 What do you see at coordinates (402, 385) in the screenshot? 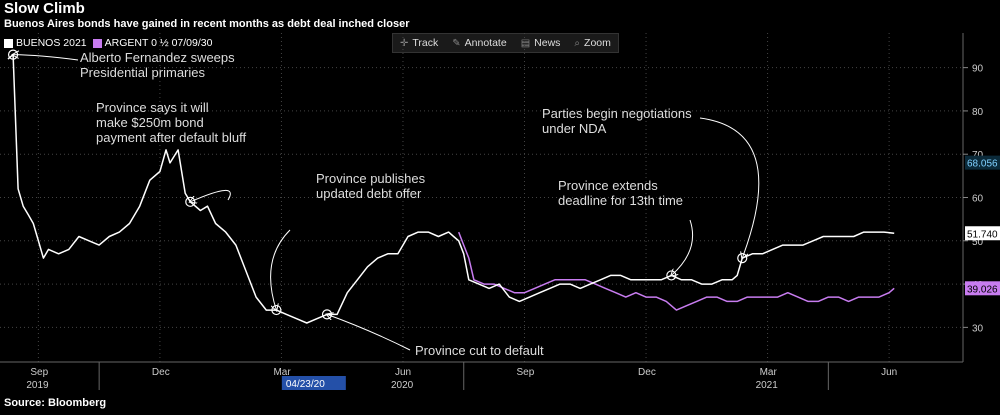
I see `year-label: 2020` at bounding box center [402, 385].